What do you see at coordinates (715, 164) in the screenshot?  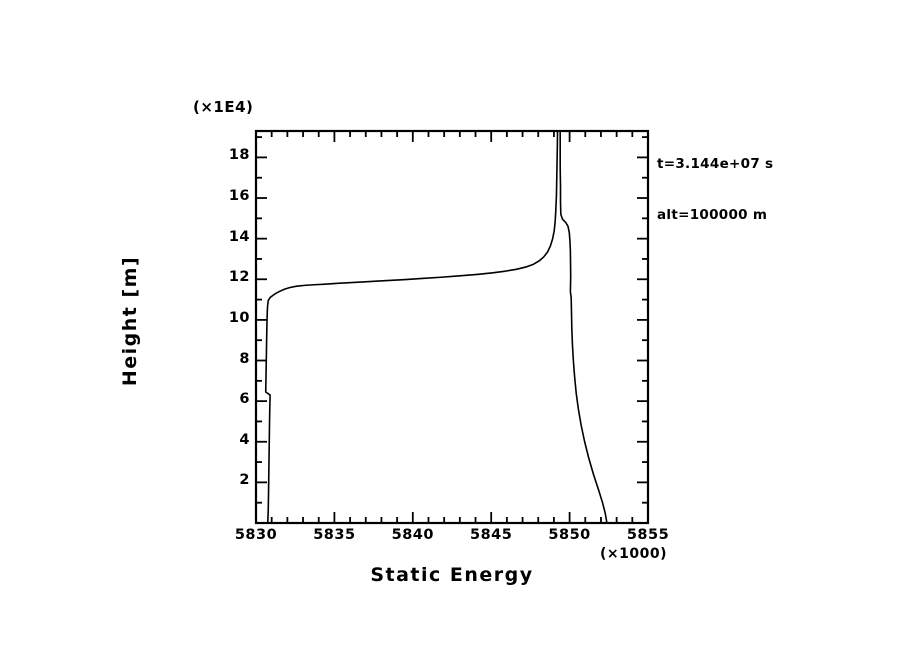 I see `annotation-time: t=3.144e+07 s` at bounding box center [715, 164].